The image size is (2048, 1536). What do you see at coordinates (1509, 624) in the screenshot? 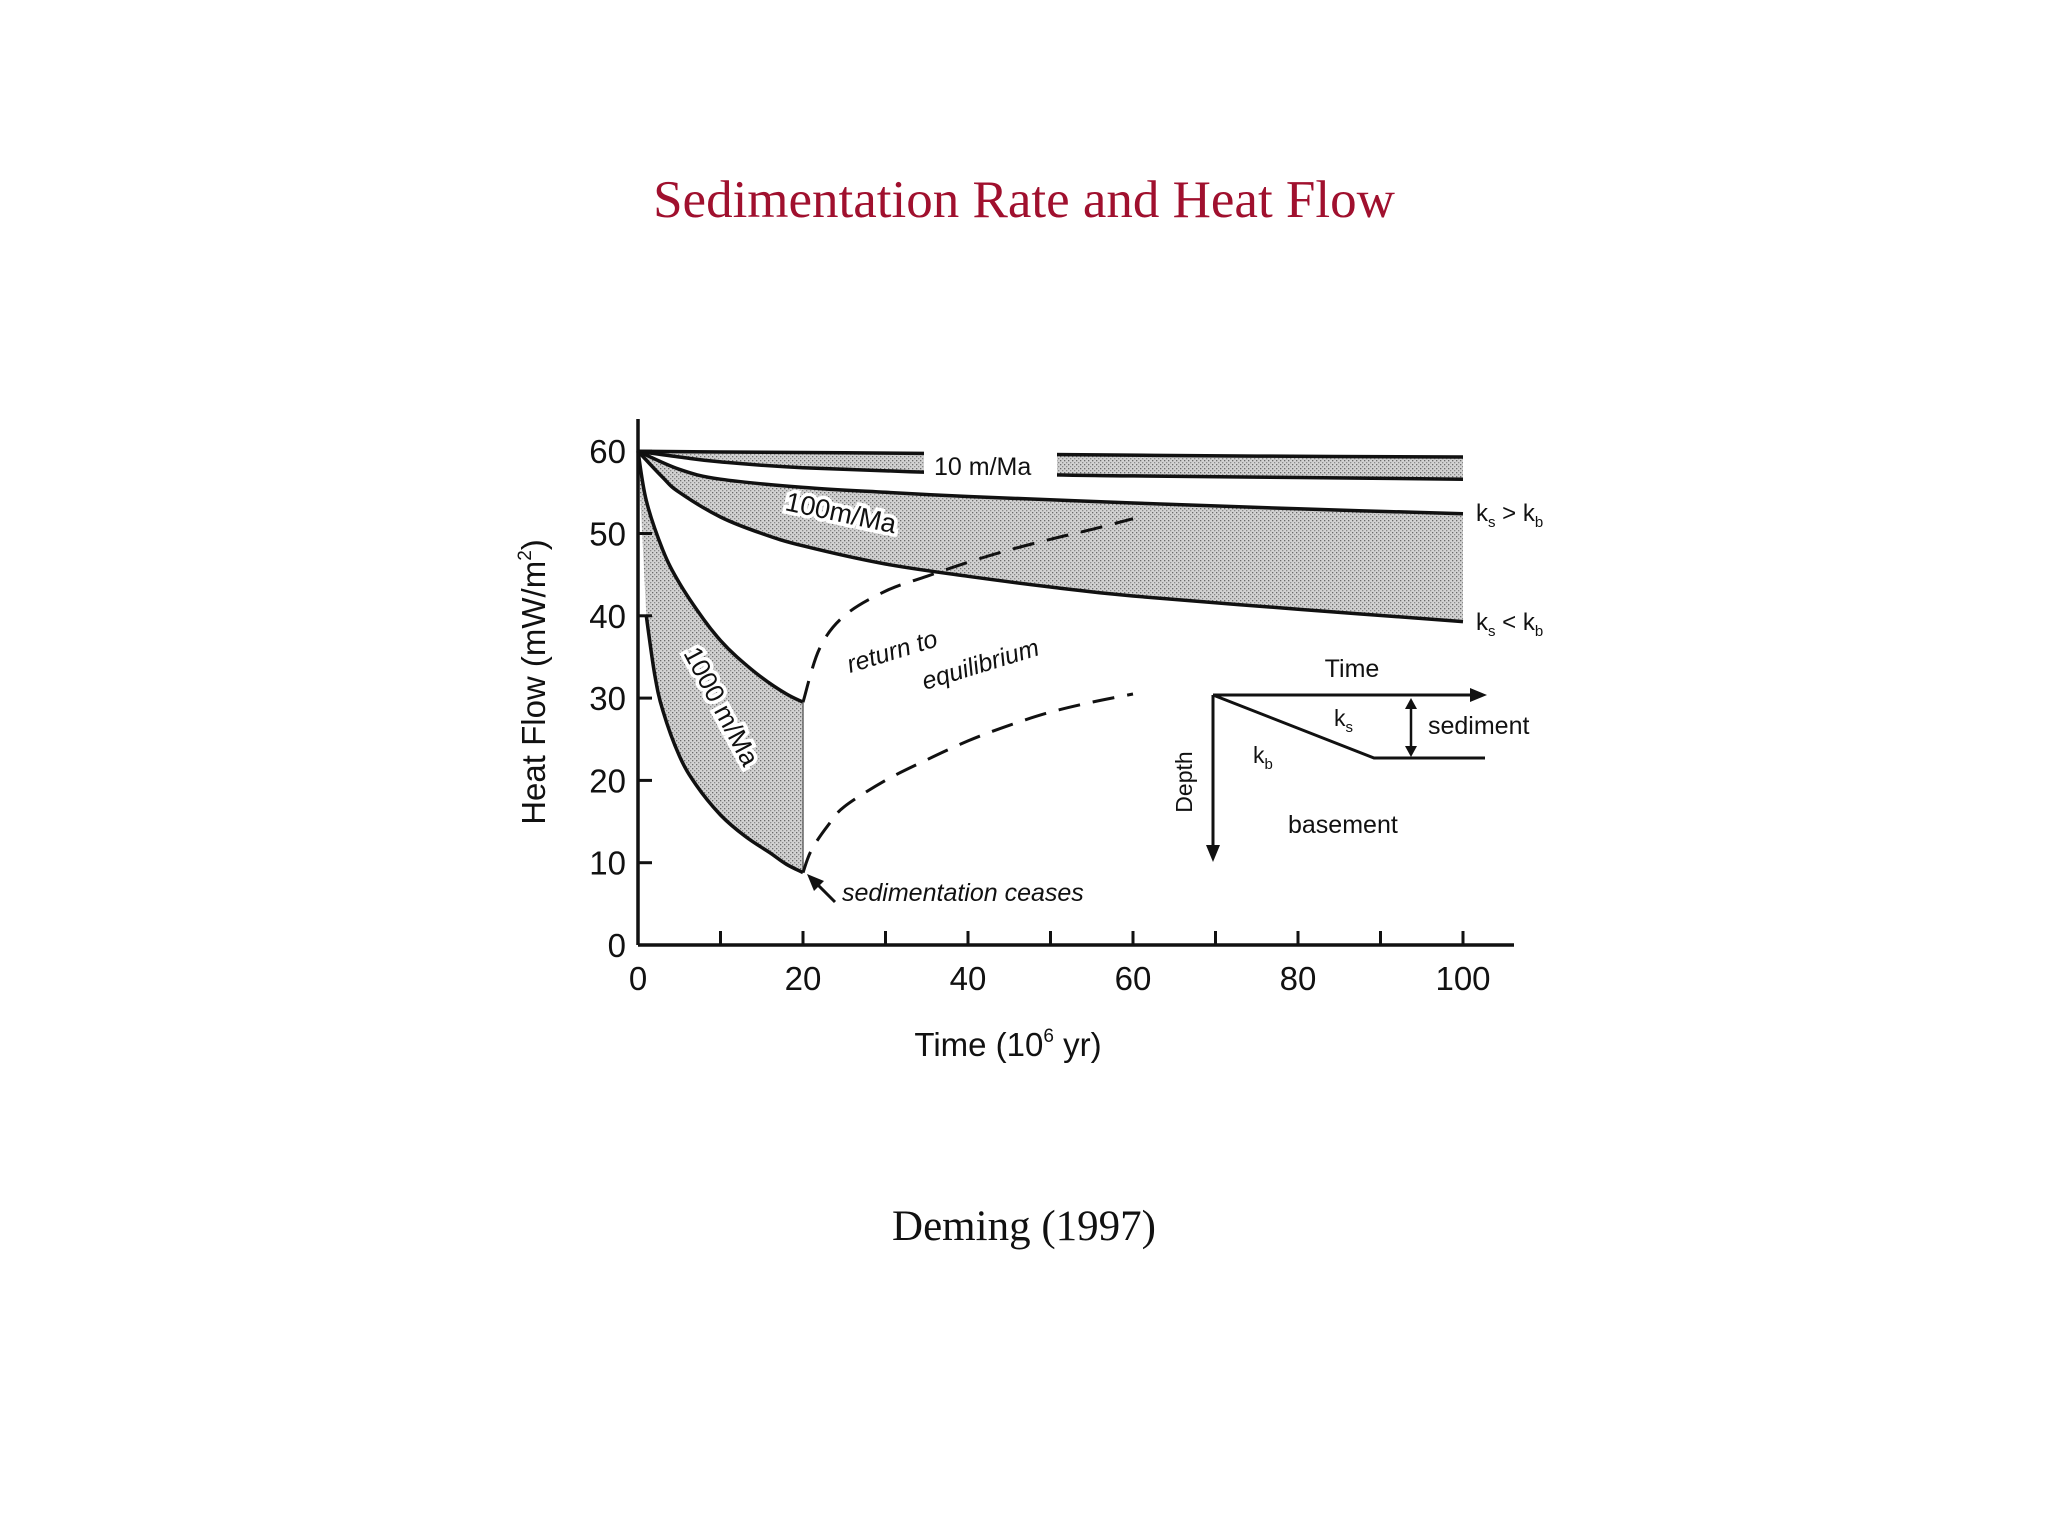
I see `ks-lt-kb-label: ks < kb` at bounding box center [1509, 624].